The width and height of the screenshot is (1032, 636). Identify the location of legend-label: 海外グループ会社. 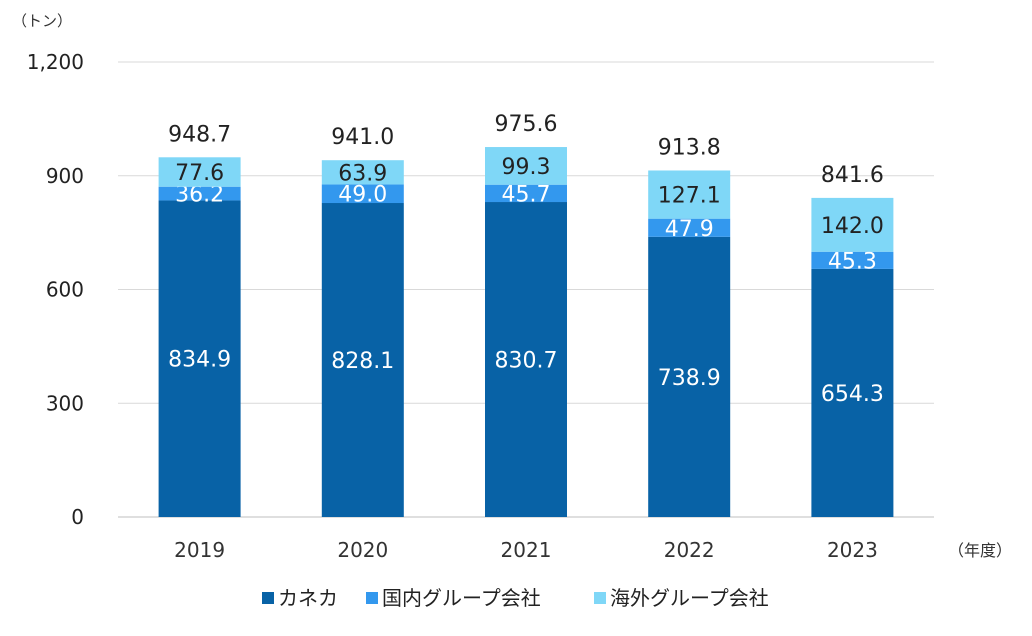
(689, 598).